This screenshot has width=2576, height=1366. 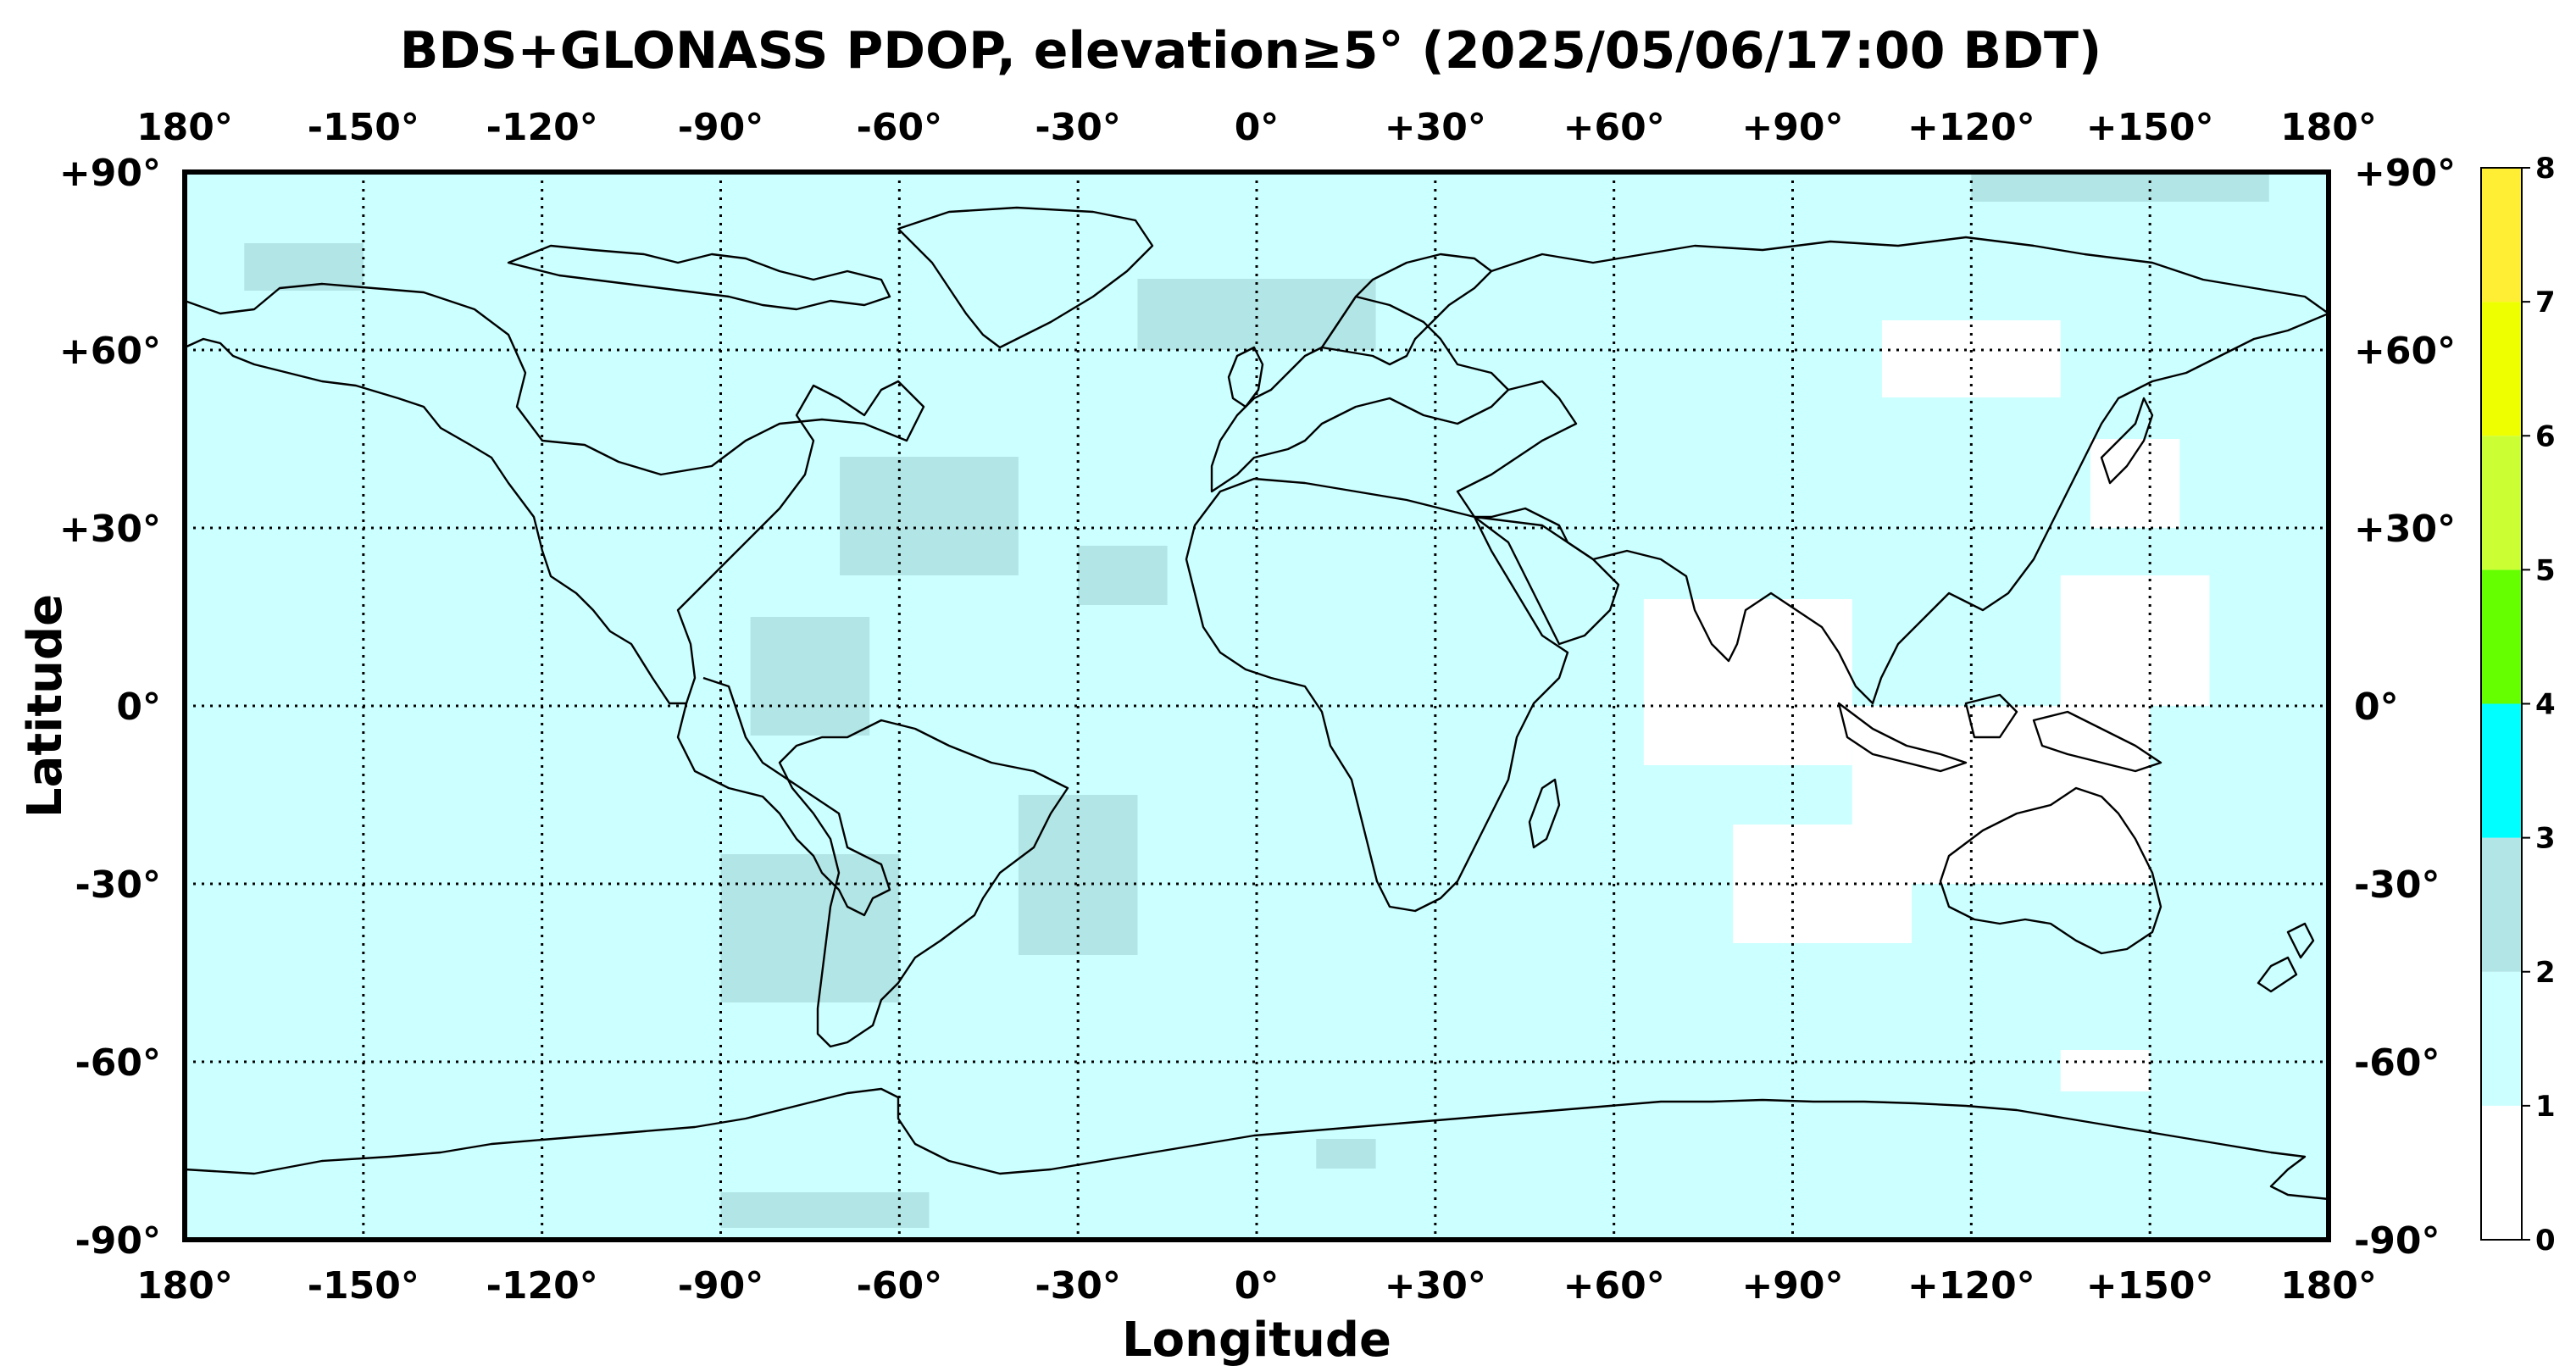 What do you see at coordinates (1377, 695) in the screenshot?
I see `coastline-africa` at bounding box center [1377, 695].